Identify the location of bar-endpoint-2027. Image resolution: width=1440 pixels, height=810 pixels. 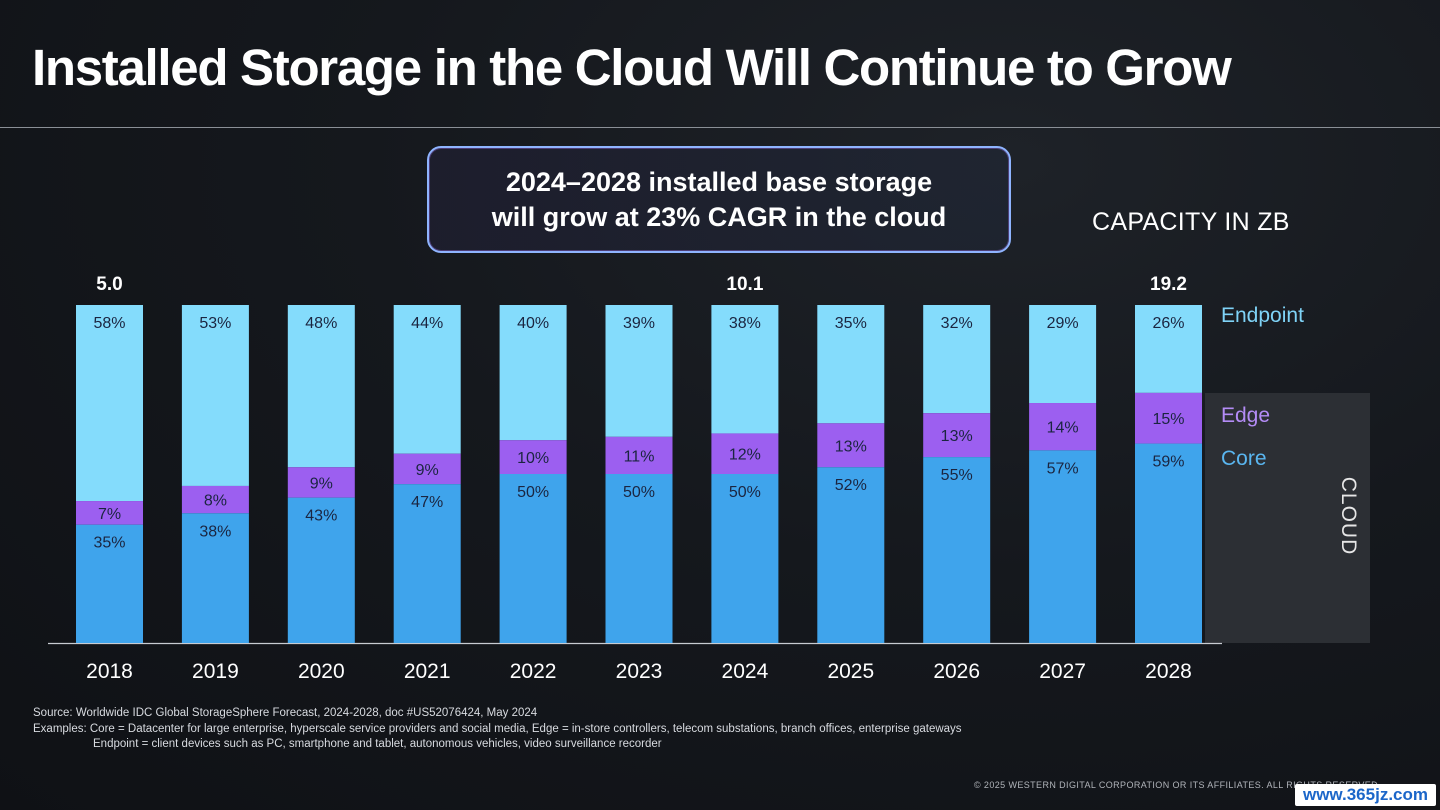
(1063, 354).